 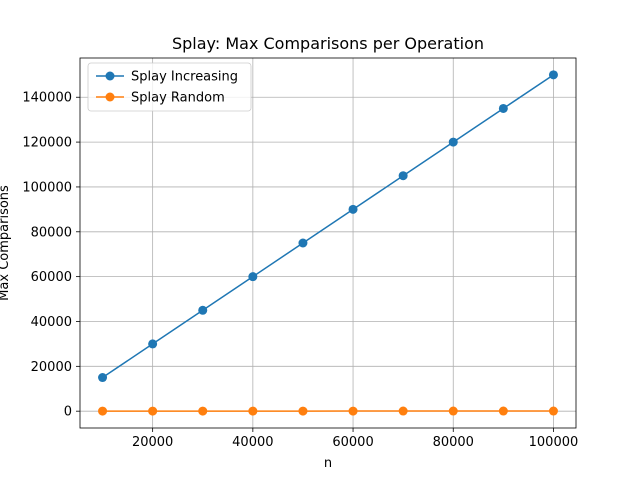 What do you see at coordinates (47, 98) in the screenshot?
I see `y-tick-label: 140000` at bounding box center [47, 98].